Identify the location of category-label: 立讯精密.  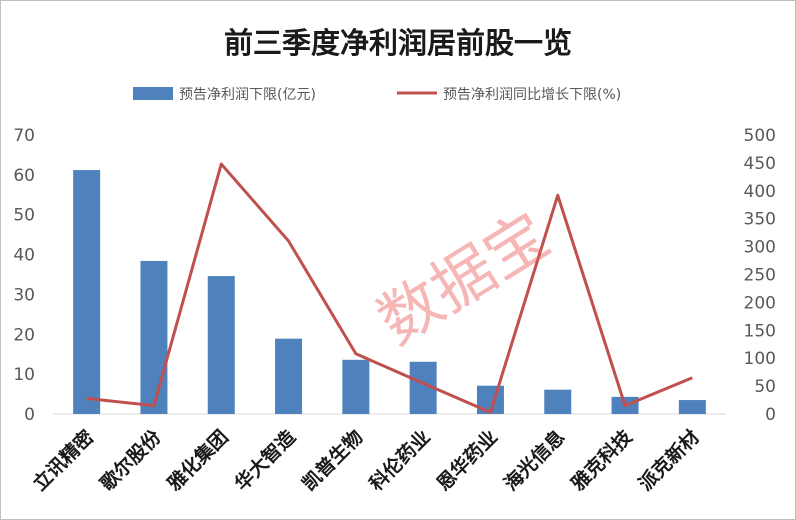
(63, 460).